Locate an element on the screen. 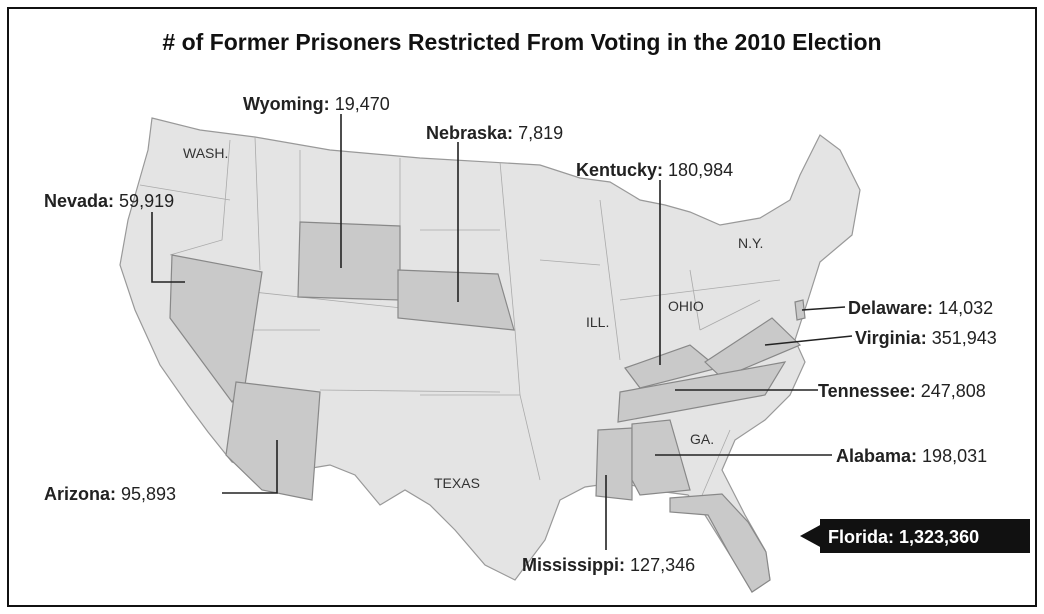 The width and height of the screenshot is (1044, 614). callout: Alabama: 198,031 is located at coordinates (911, 456).